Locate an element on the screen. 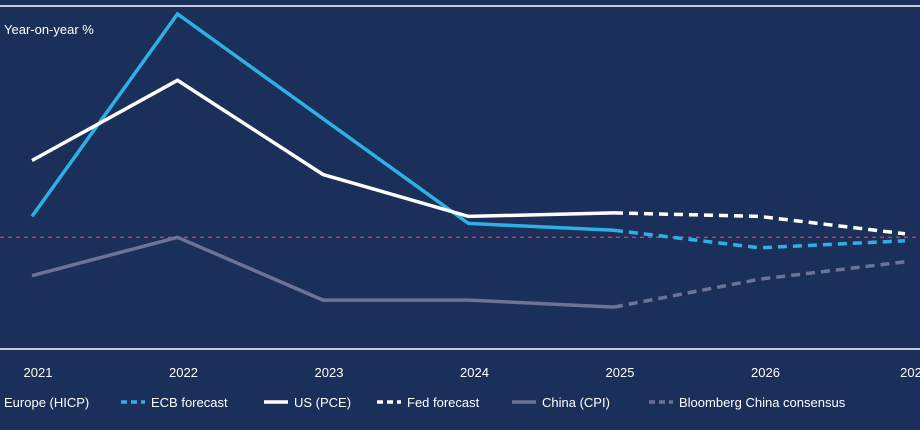 This screenshot has width=920, height=430. legend-item-china-cpi: China (CPI) is located at coordinates (561, 402).